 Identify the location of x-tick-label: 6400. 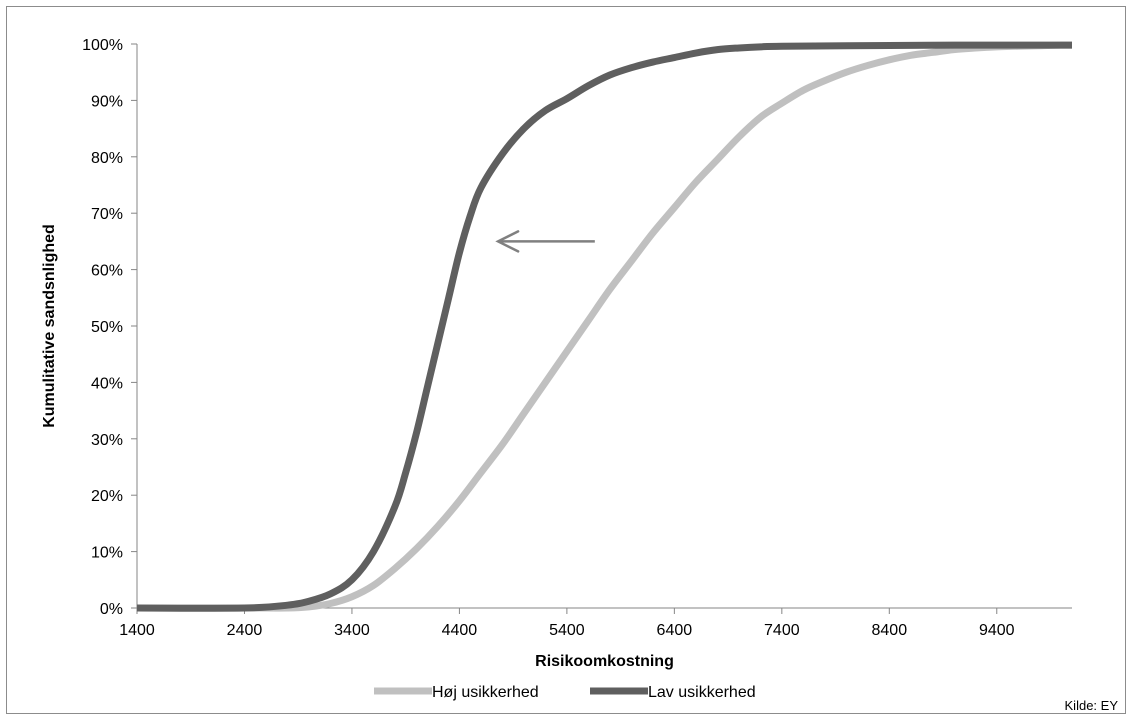
(675, 630).